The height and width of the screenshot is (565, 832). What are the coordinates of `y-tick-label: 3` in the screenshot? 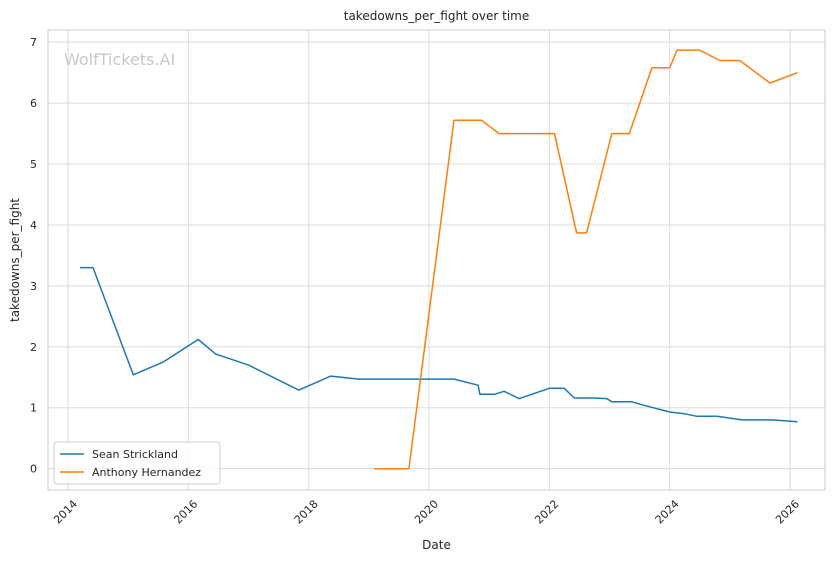 It's located at (33, 286).